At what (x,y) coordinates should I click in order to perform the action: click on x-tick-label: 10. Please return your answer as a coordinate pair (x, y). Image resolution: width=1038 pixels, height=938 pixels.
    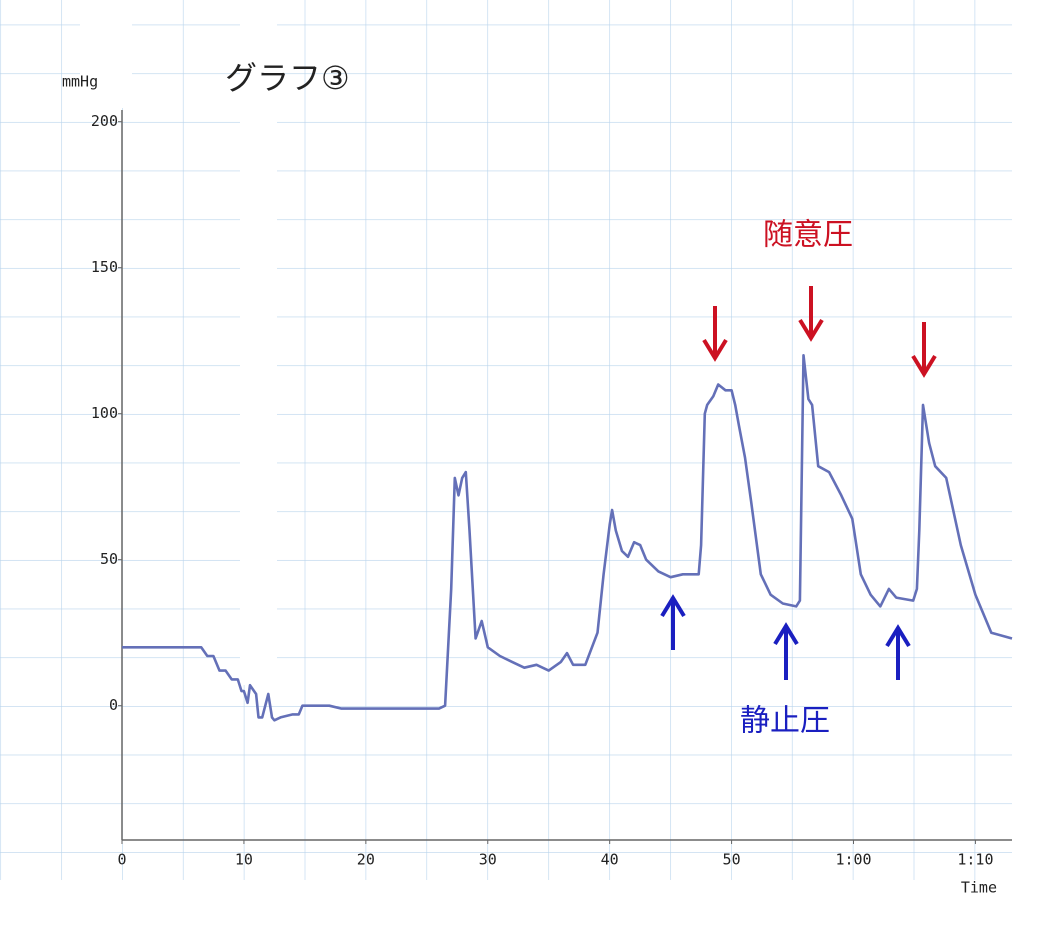
    Looking at the image, I should click on (244, 860).